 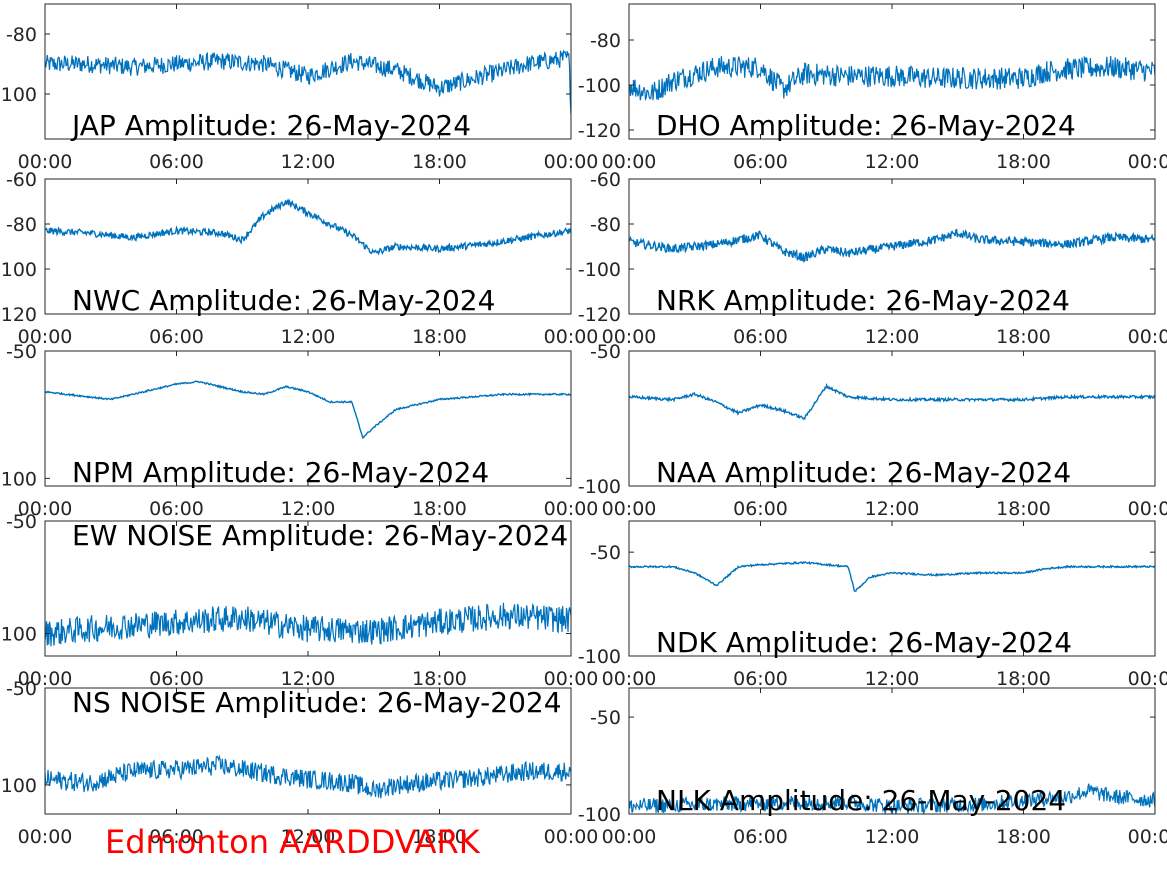 I want to click on npm-series-line, so click(x=308, y=409).